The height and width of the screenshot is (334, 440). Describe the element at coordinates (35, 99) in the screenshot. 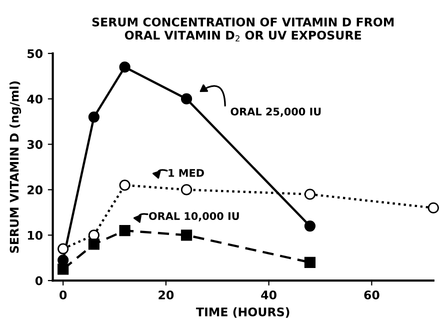

I see `y-tick-label: 40` at that location.